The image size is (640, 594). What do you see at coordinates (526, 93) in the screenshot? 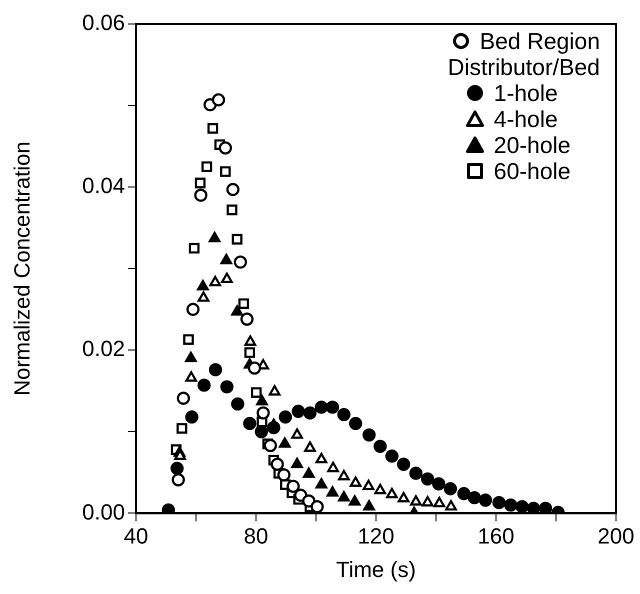
I see `legend-label: 1-hole` at bounding box center [526, 93].